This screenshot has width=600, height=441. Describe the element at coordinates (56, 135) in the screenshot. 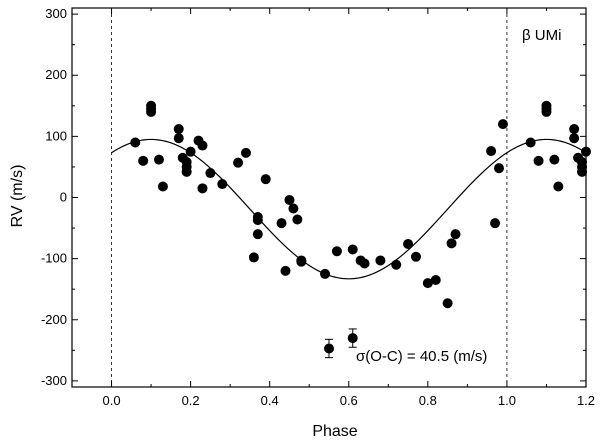

I see `y-tick-label: 100` at that location.